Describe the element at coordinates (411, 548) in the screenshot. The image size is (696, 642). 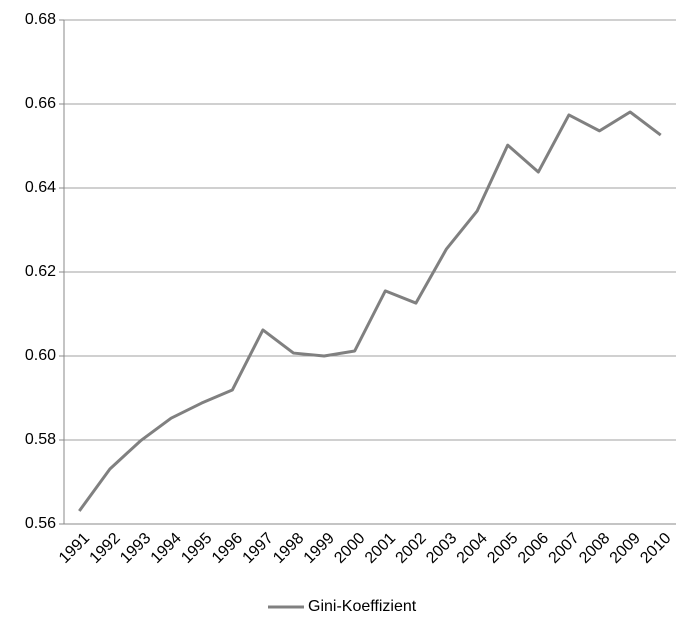
I see `x-tick-label: 2002` at that location.